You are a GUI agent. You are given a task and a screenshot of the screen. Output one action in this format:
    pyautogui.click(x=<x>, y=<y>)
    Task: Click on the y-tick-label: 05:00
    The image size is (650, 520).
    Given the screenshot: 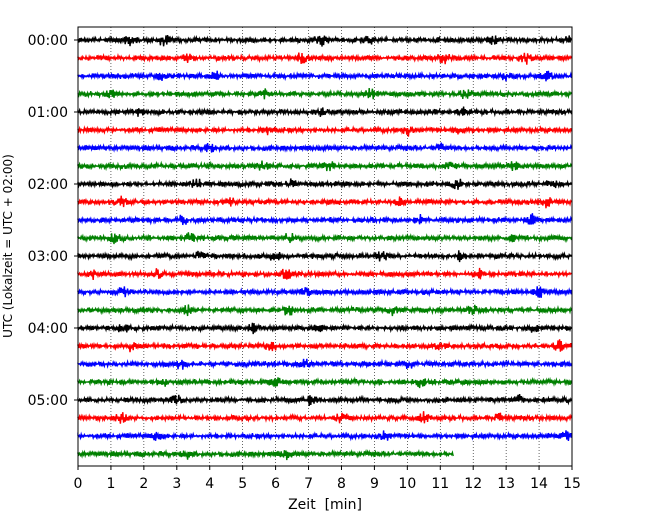 What is the action you would take?
    pyautogui.click(x=48, y=401)
    